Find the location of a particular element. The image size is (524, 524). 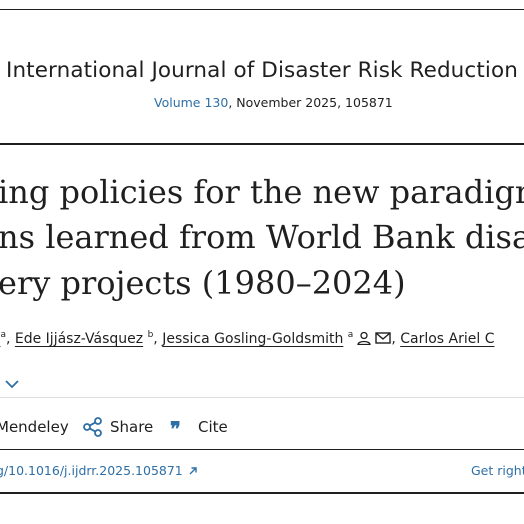

doi-link: g/10.1016/j.ijdrr.2025.105871 is located at coordinates (99, 471).